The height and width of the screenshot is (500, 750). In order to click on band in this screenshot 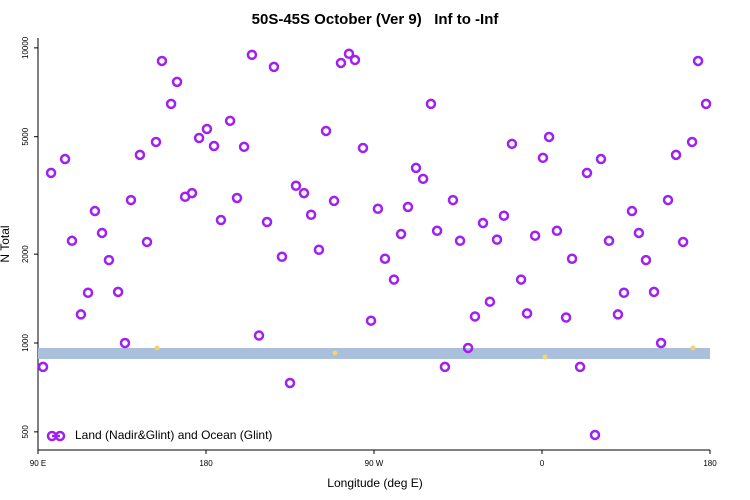, I will do `click(374, 353)`.